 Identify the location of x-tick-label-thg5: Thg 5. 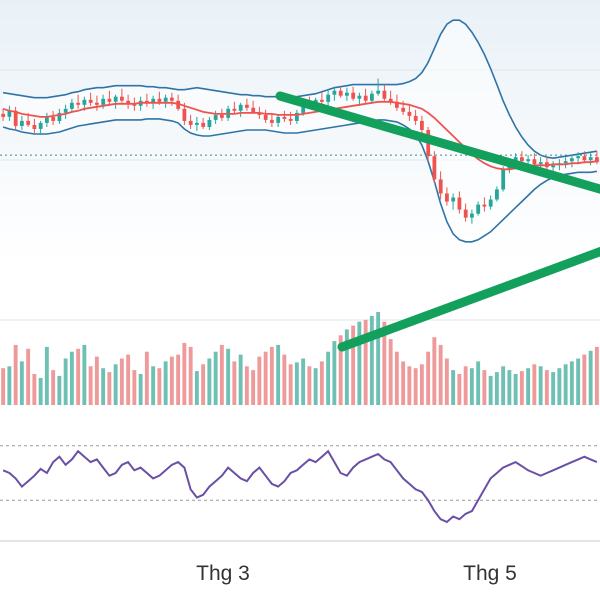
(490, 573).